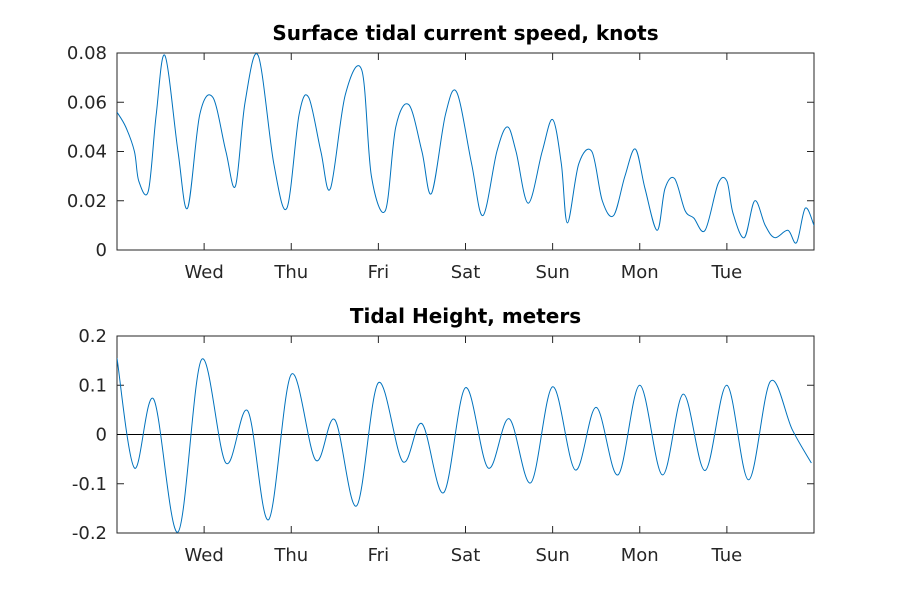 This screenshot has height=600, width=900. Describe the element at coordinates (465, 316) in the screenshot. I see `chart-title: Tidal Height, meters` at that location.